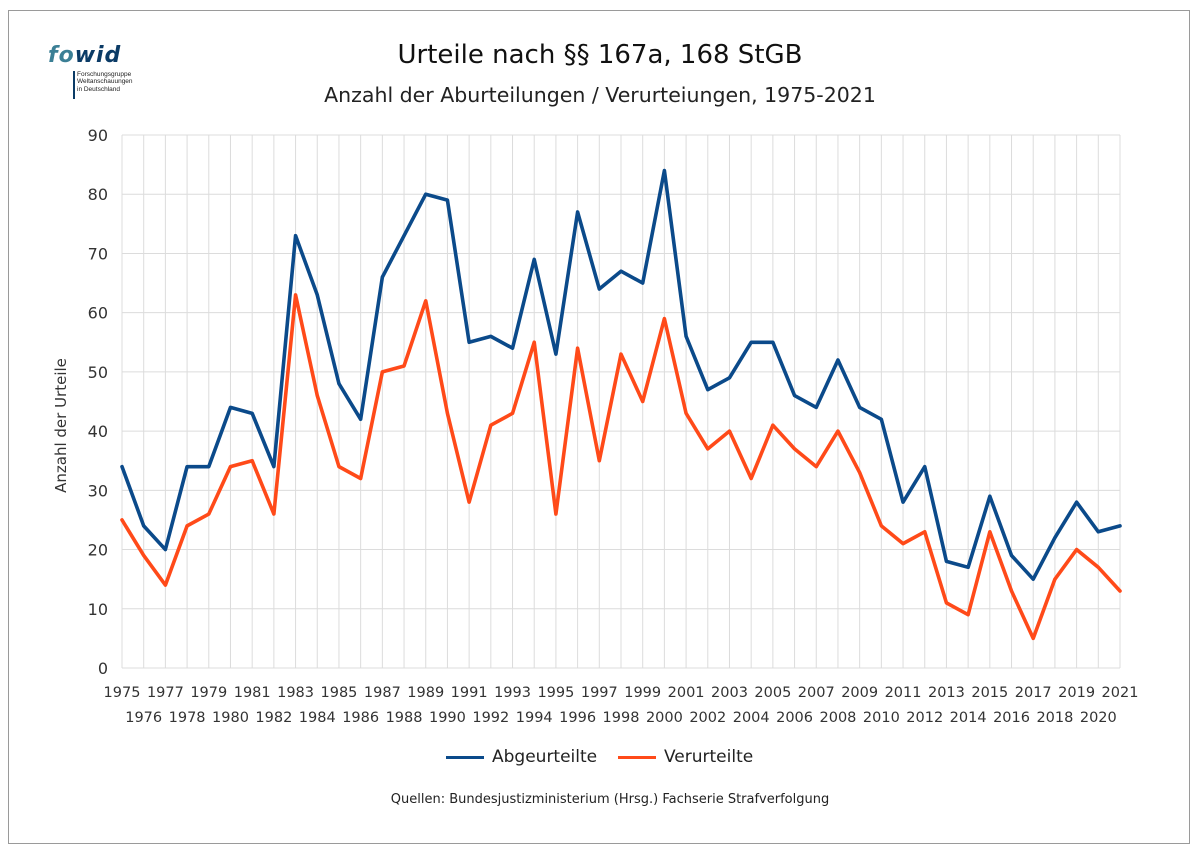 This screenshot has height=852, width=1200. I want to click on y-tick-label: 70, so click(98, 253).